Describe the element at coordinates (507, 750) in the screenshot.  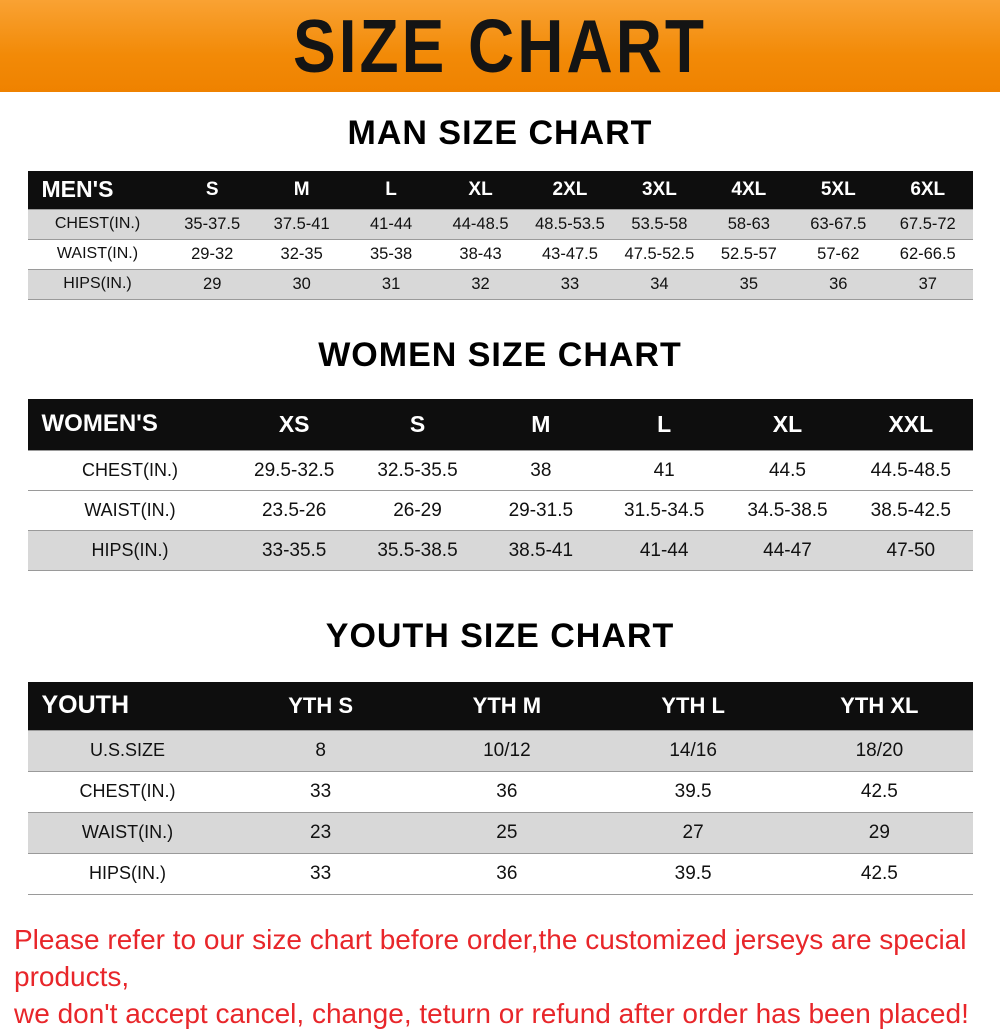
I see `size-cell: 10/12` at that location.